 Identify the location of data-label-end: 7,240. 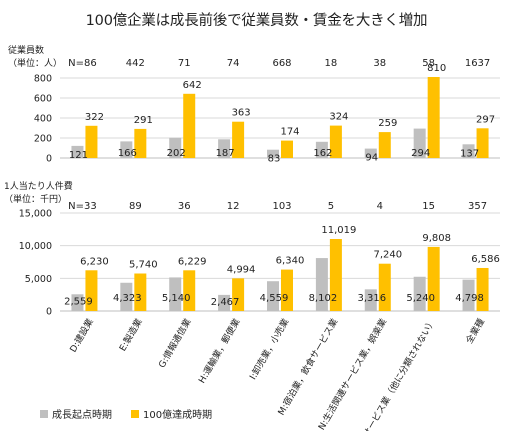
(387, 255).